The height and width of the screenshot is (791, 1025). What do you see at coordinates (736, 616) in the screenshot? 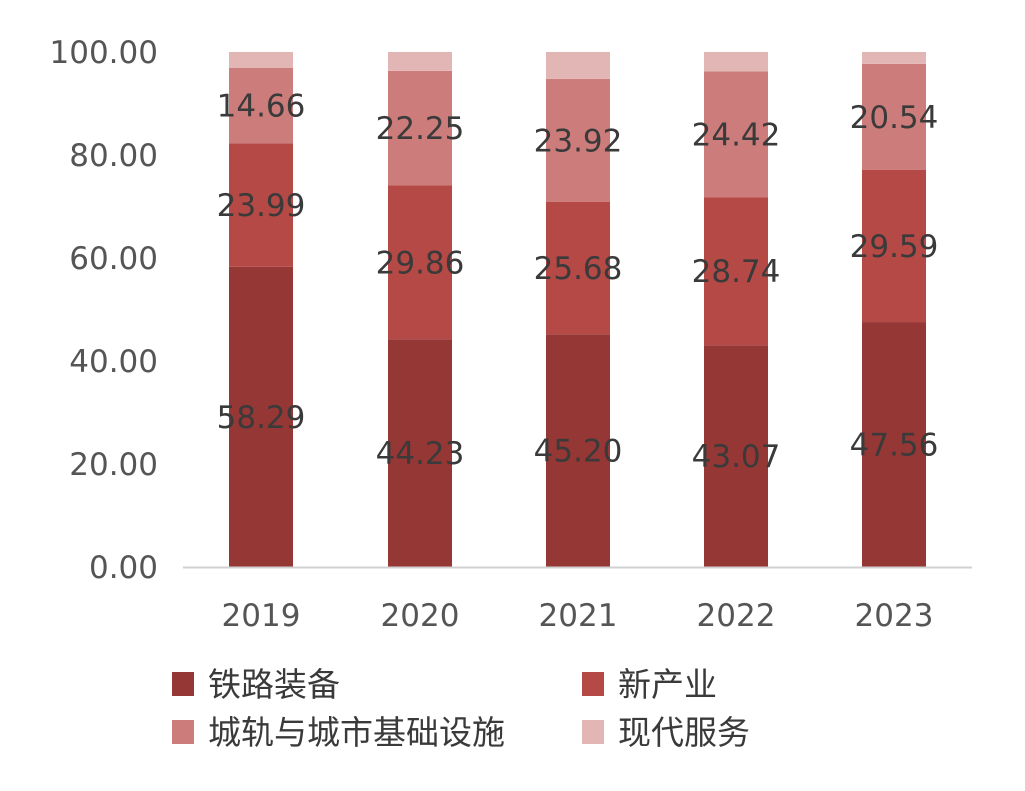
I see `x-tick-label: 2022` at bounding box center [736, 616].